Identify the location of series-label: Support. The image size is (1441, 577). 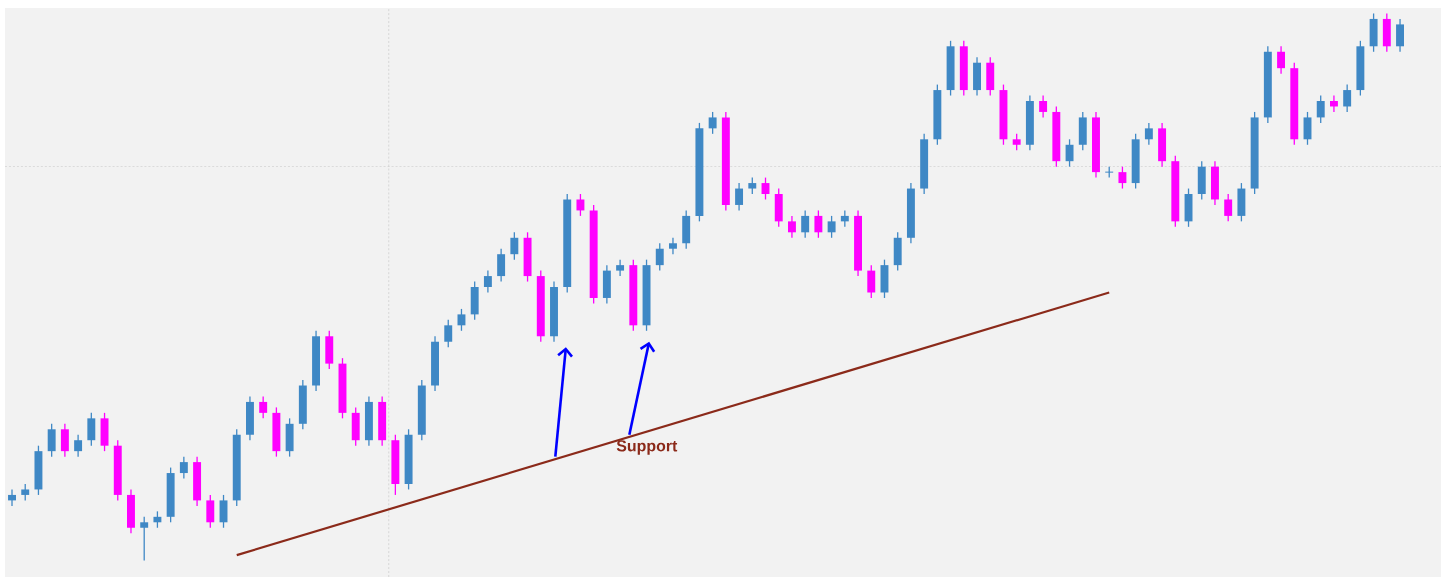
(647, 447).